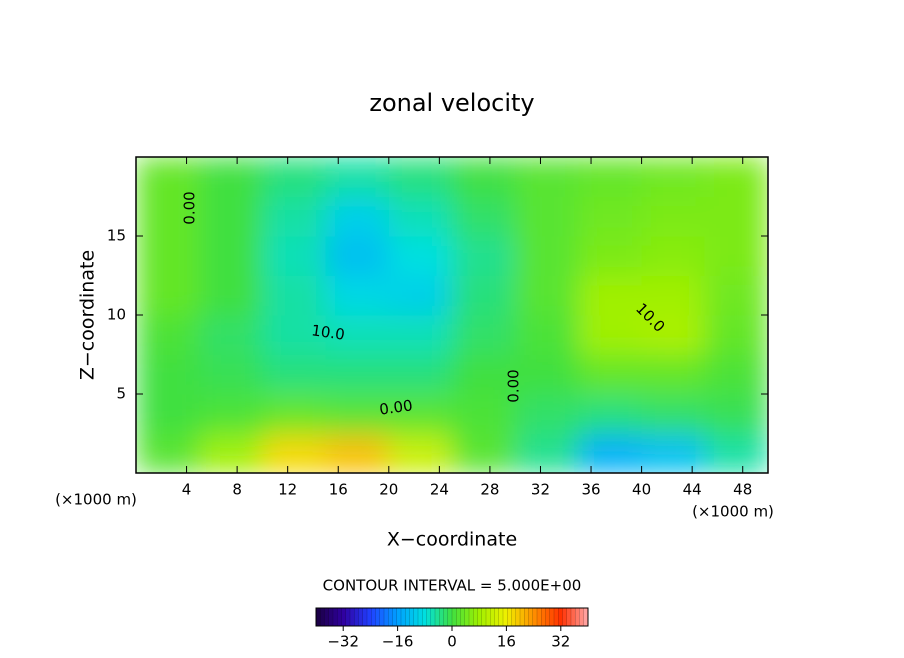 This screenshot has height=658, width=904. What do you see at coordinates (540, 490) in the screenshot?
I see `x-tick-label: 32` at bounding box center [540, 490].